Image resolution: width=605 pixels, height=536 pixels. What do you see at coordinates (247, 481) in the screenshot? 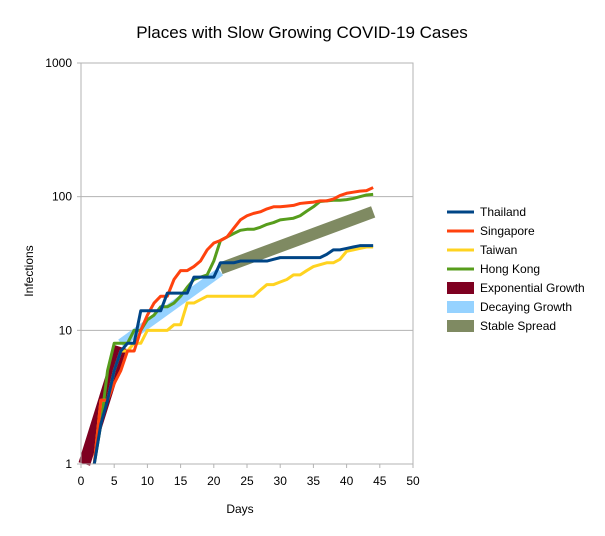
I see `x-tick-label: 25` at bounding box center [247, 481].